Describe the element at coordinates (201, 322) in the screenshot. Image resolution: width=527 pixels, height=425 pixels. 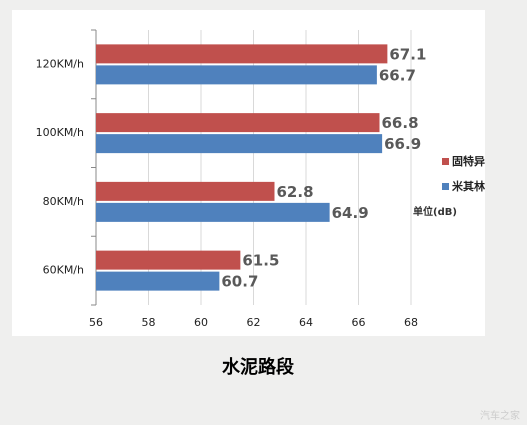
I see `x-tick-label: 60` at that location.